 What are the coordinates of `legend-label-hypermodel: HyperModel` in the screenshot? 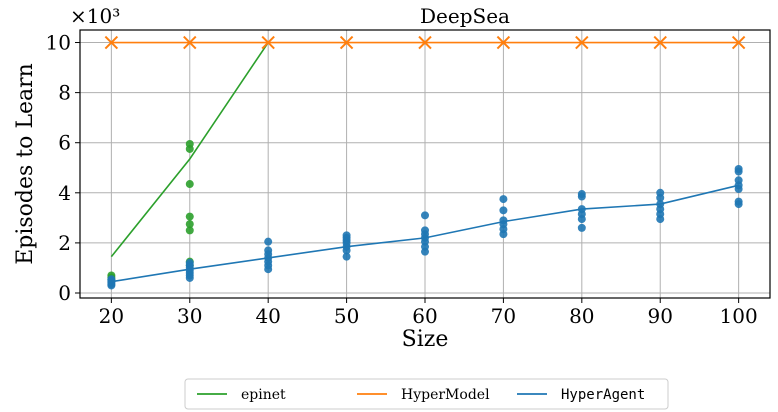 It's located at (445, 395).